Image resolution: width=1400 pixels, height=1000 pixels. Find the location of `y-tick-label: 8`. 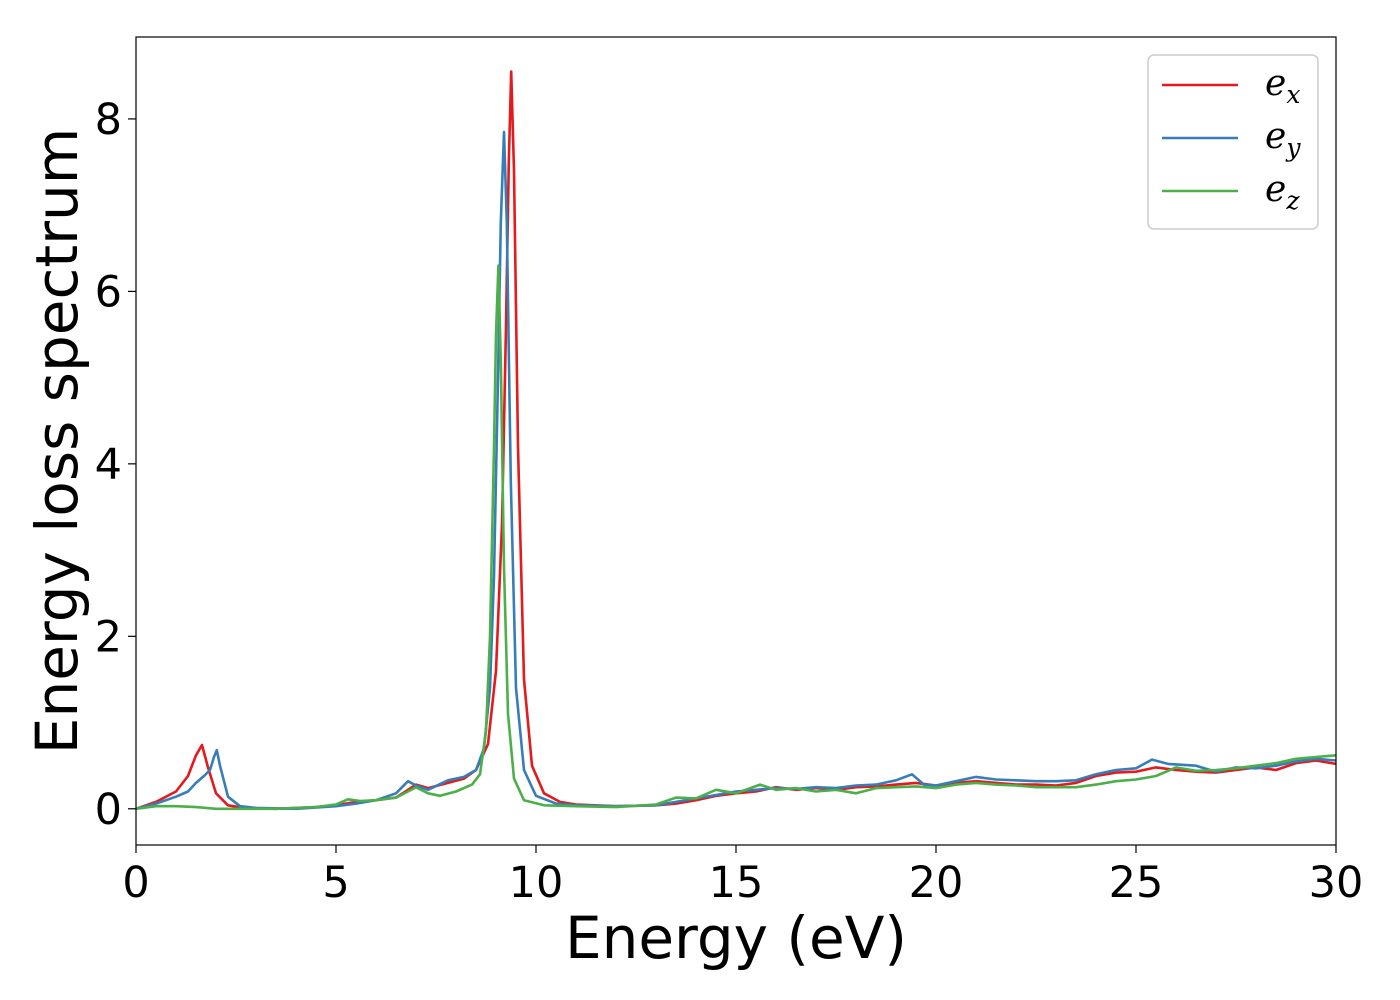

y-tick-label: 8 is located at coordinates (108, 120).